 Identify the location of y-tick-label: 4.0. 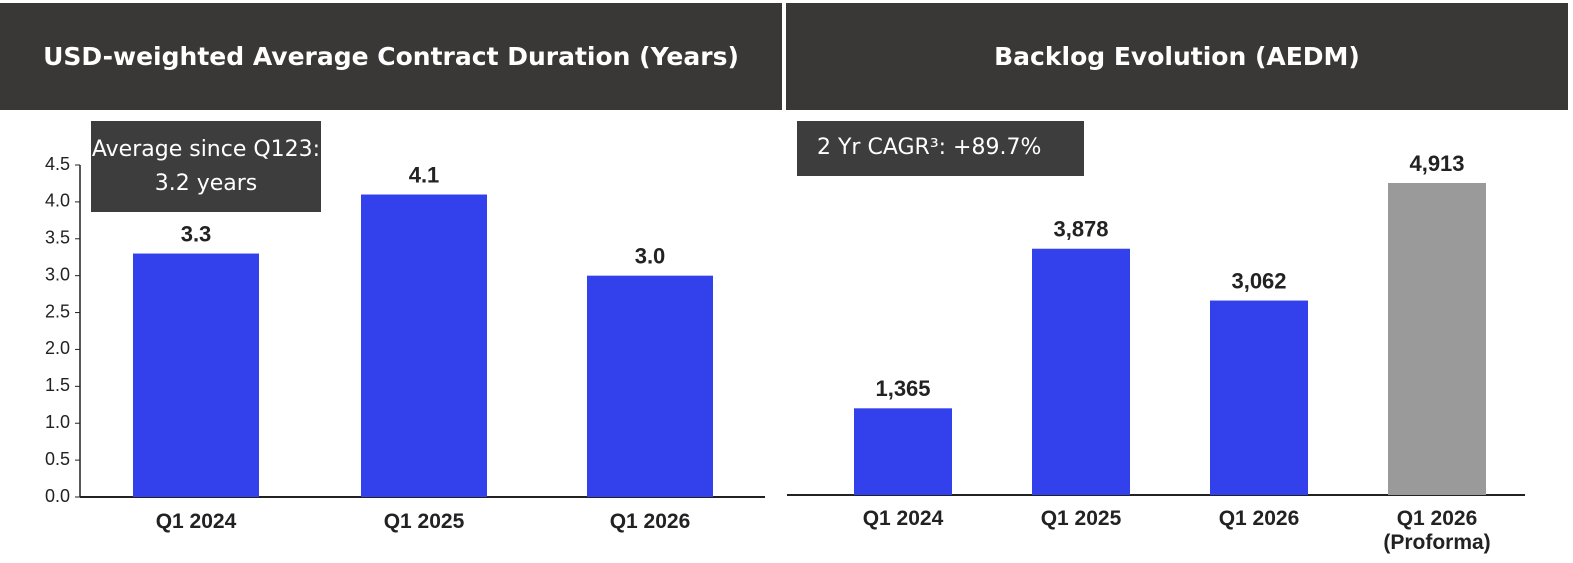
(57, 201).